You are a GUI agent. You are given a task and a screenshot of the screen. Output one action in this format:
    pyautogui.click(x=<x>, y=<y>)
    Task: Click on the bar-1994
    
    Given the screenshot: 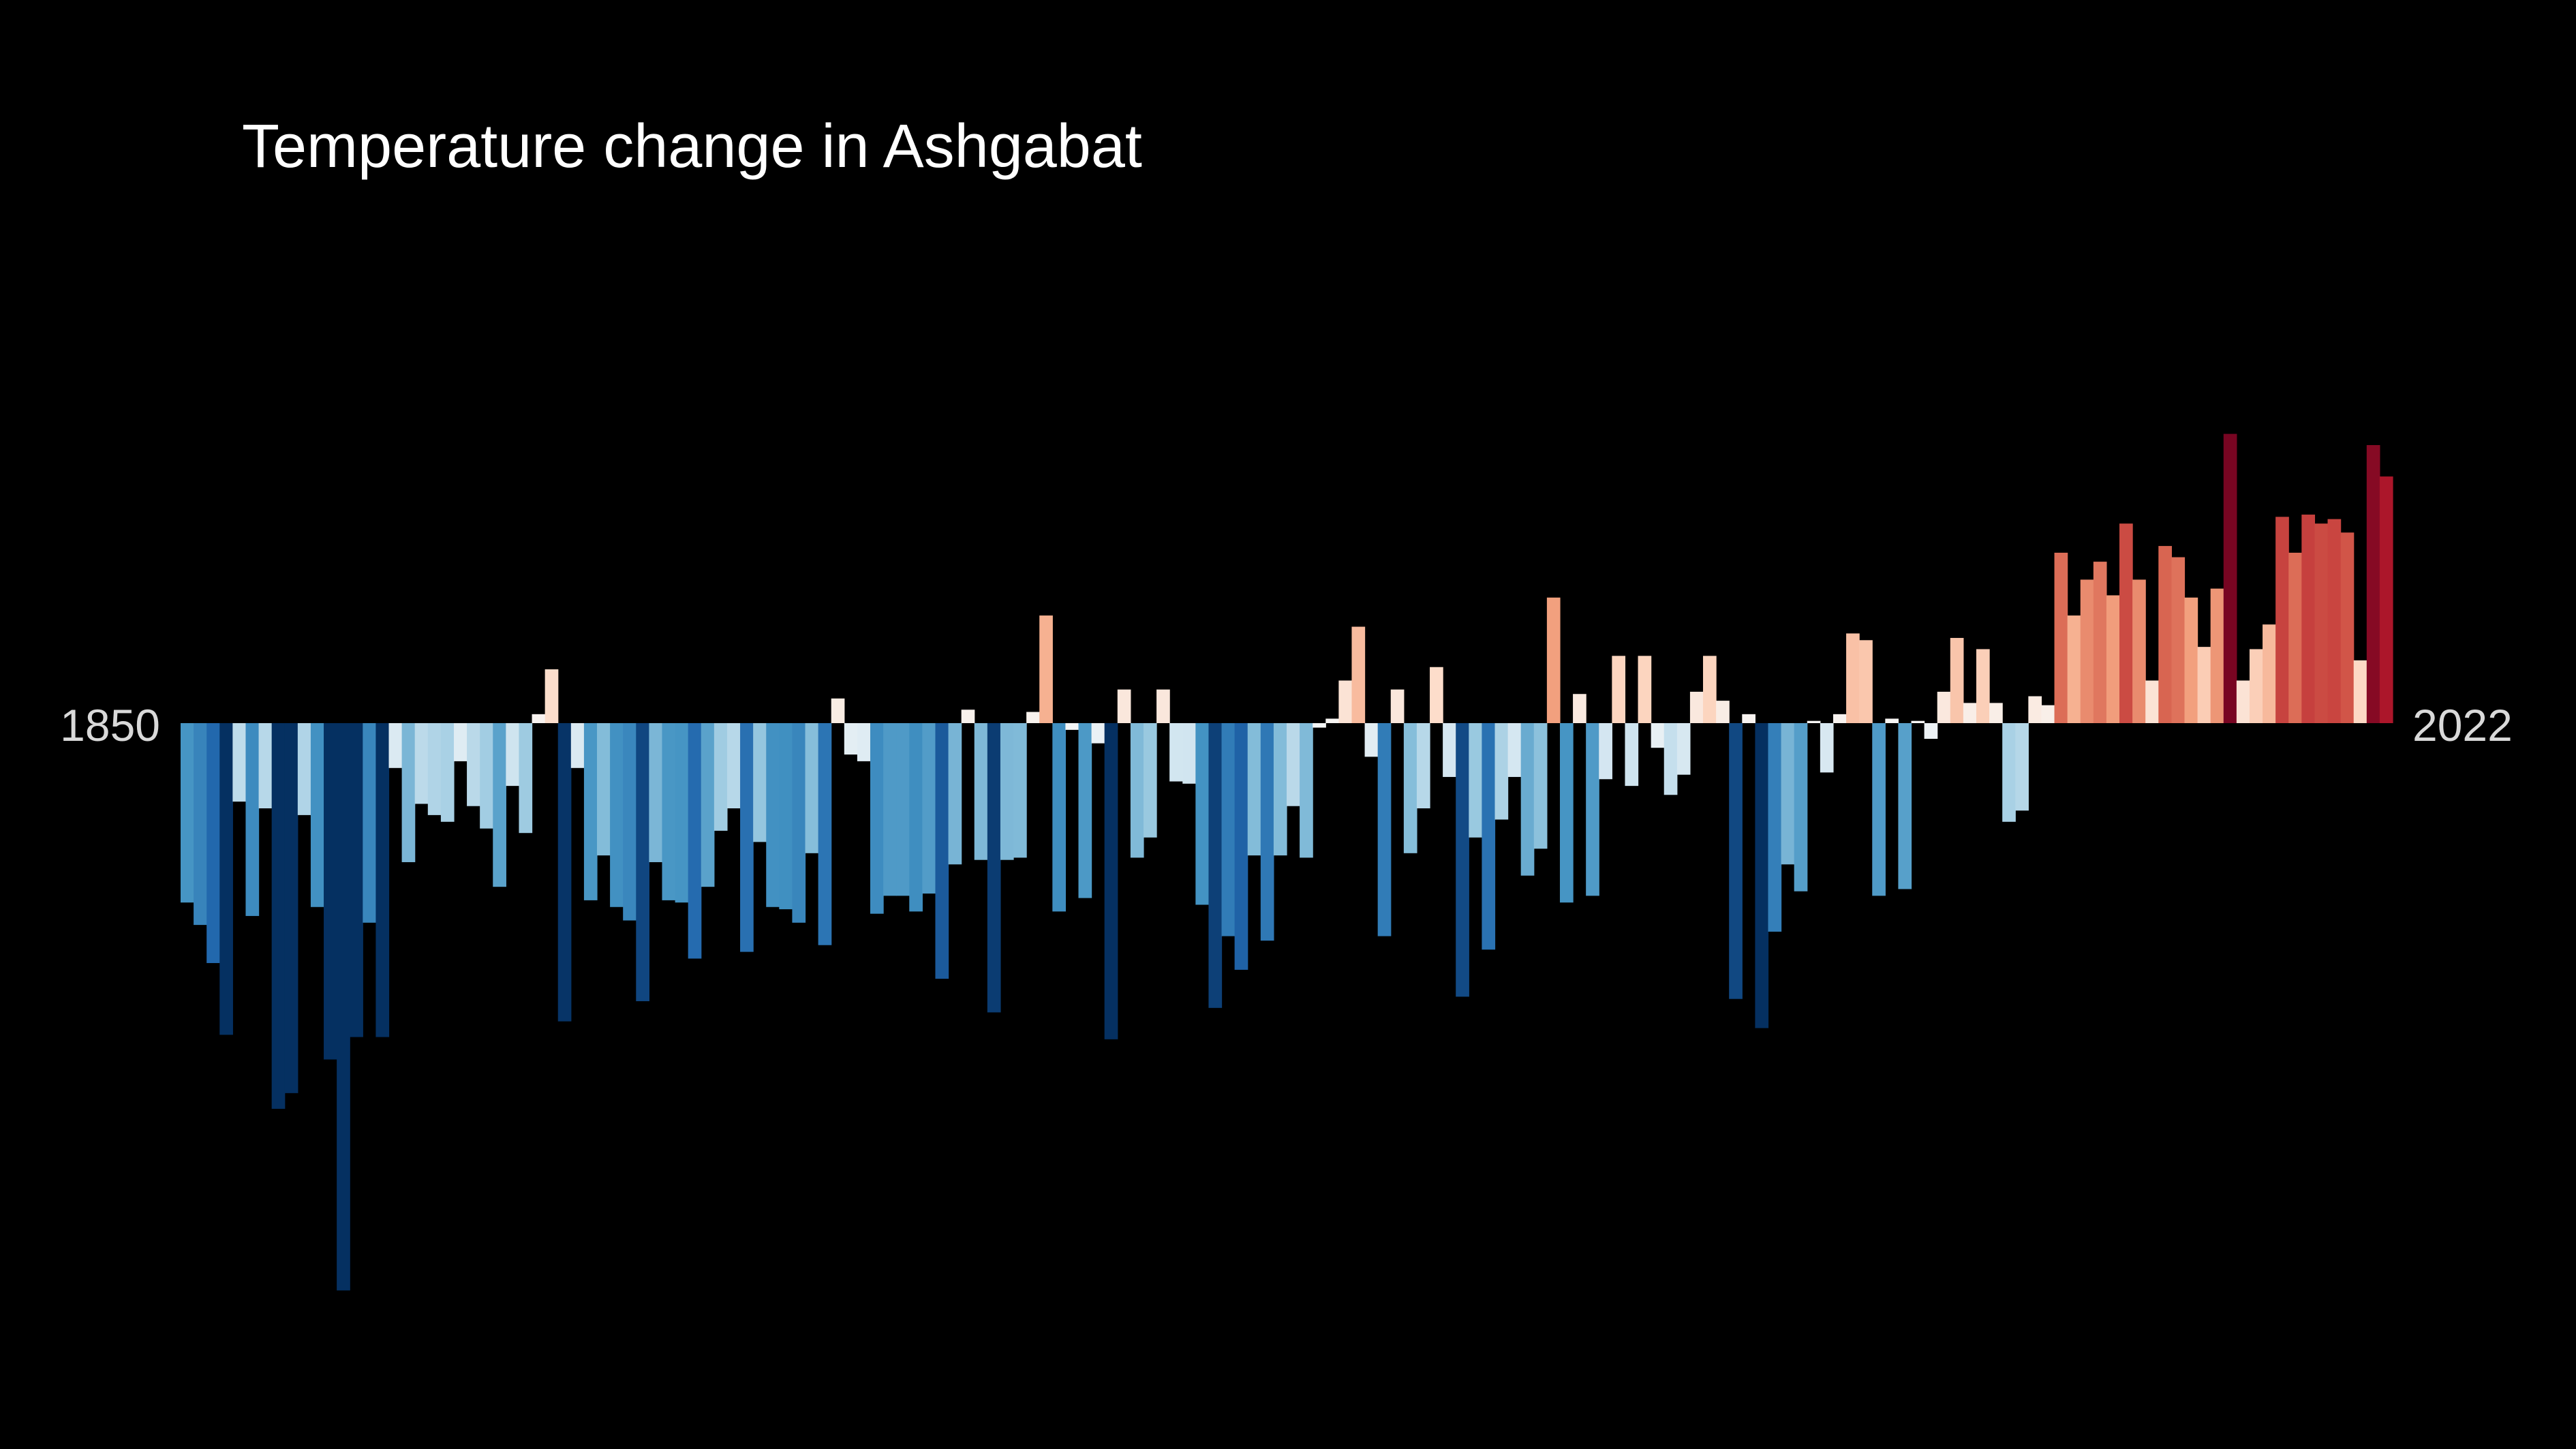 What is the action you would take?
    pyautogui.click(x=2061, y=638)
    